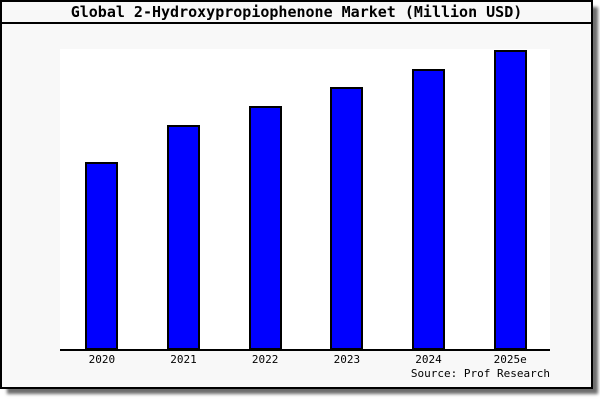 This screenshot has height=400, width=600. What do you see at coordinates (183, 237) in the screenshot?
I see `bar-2021` at bounding box center [183, 237].